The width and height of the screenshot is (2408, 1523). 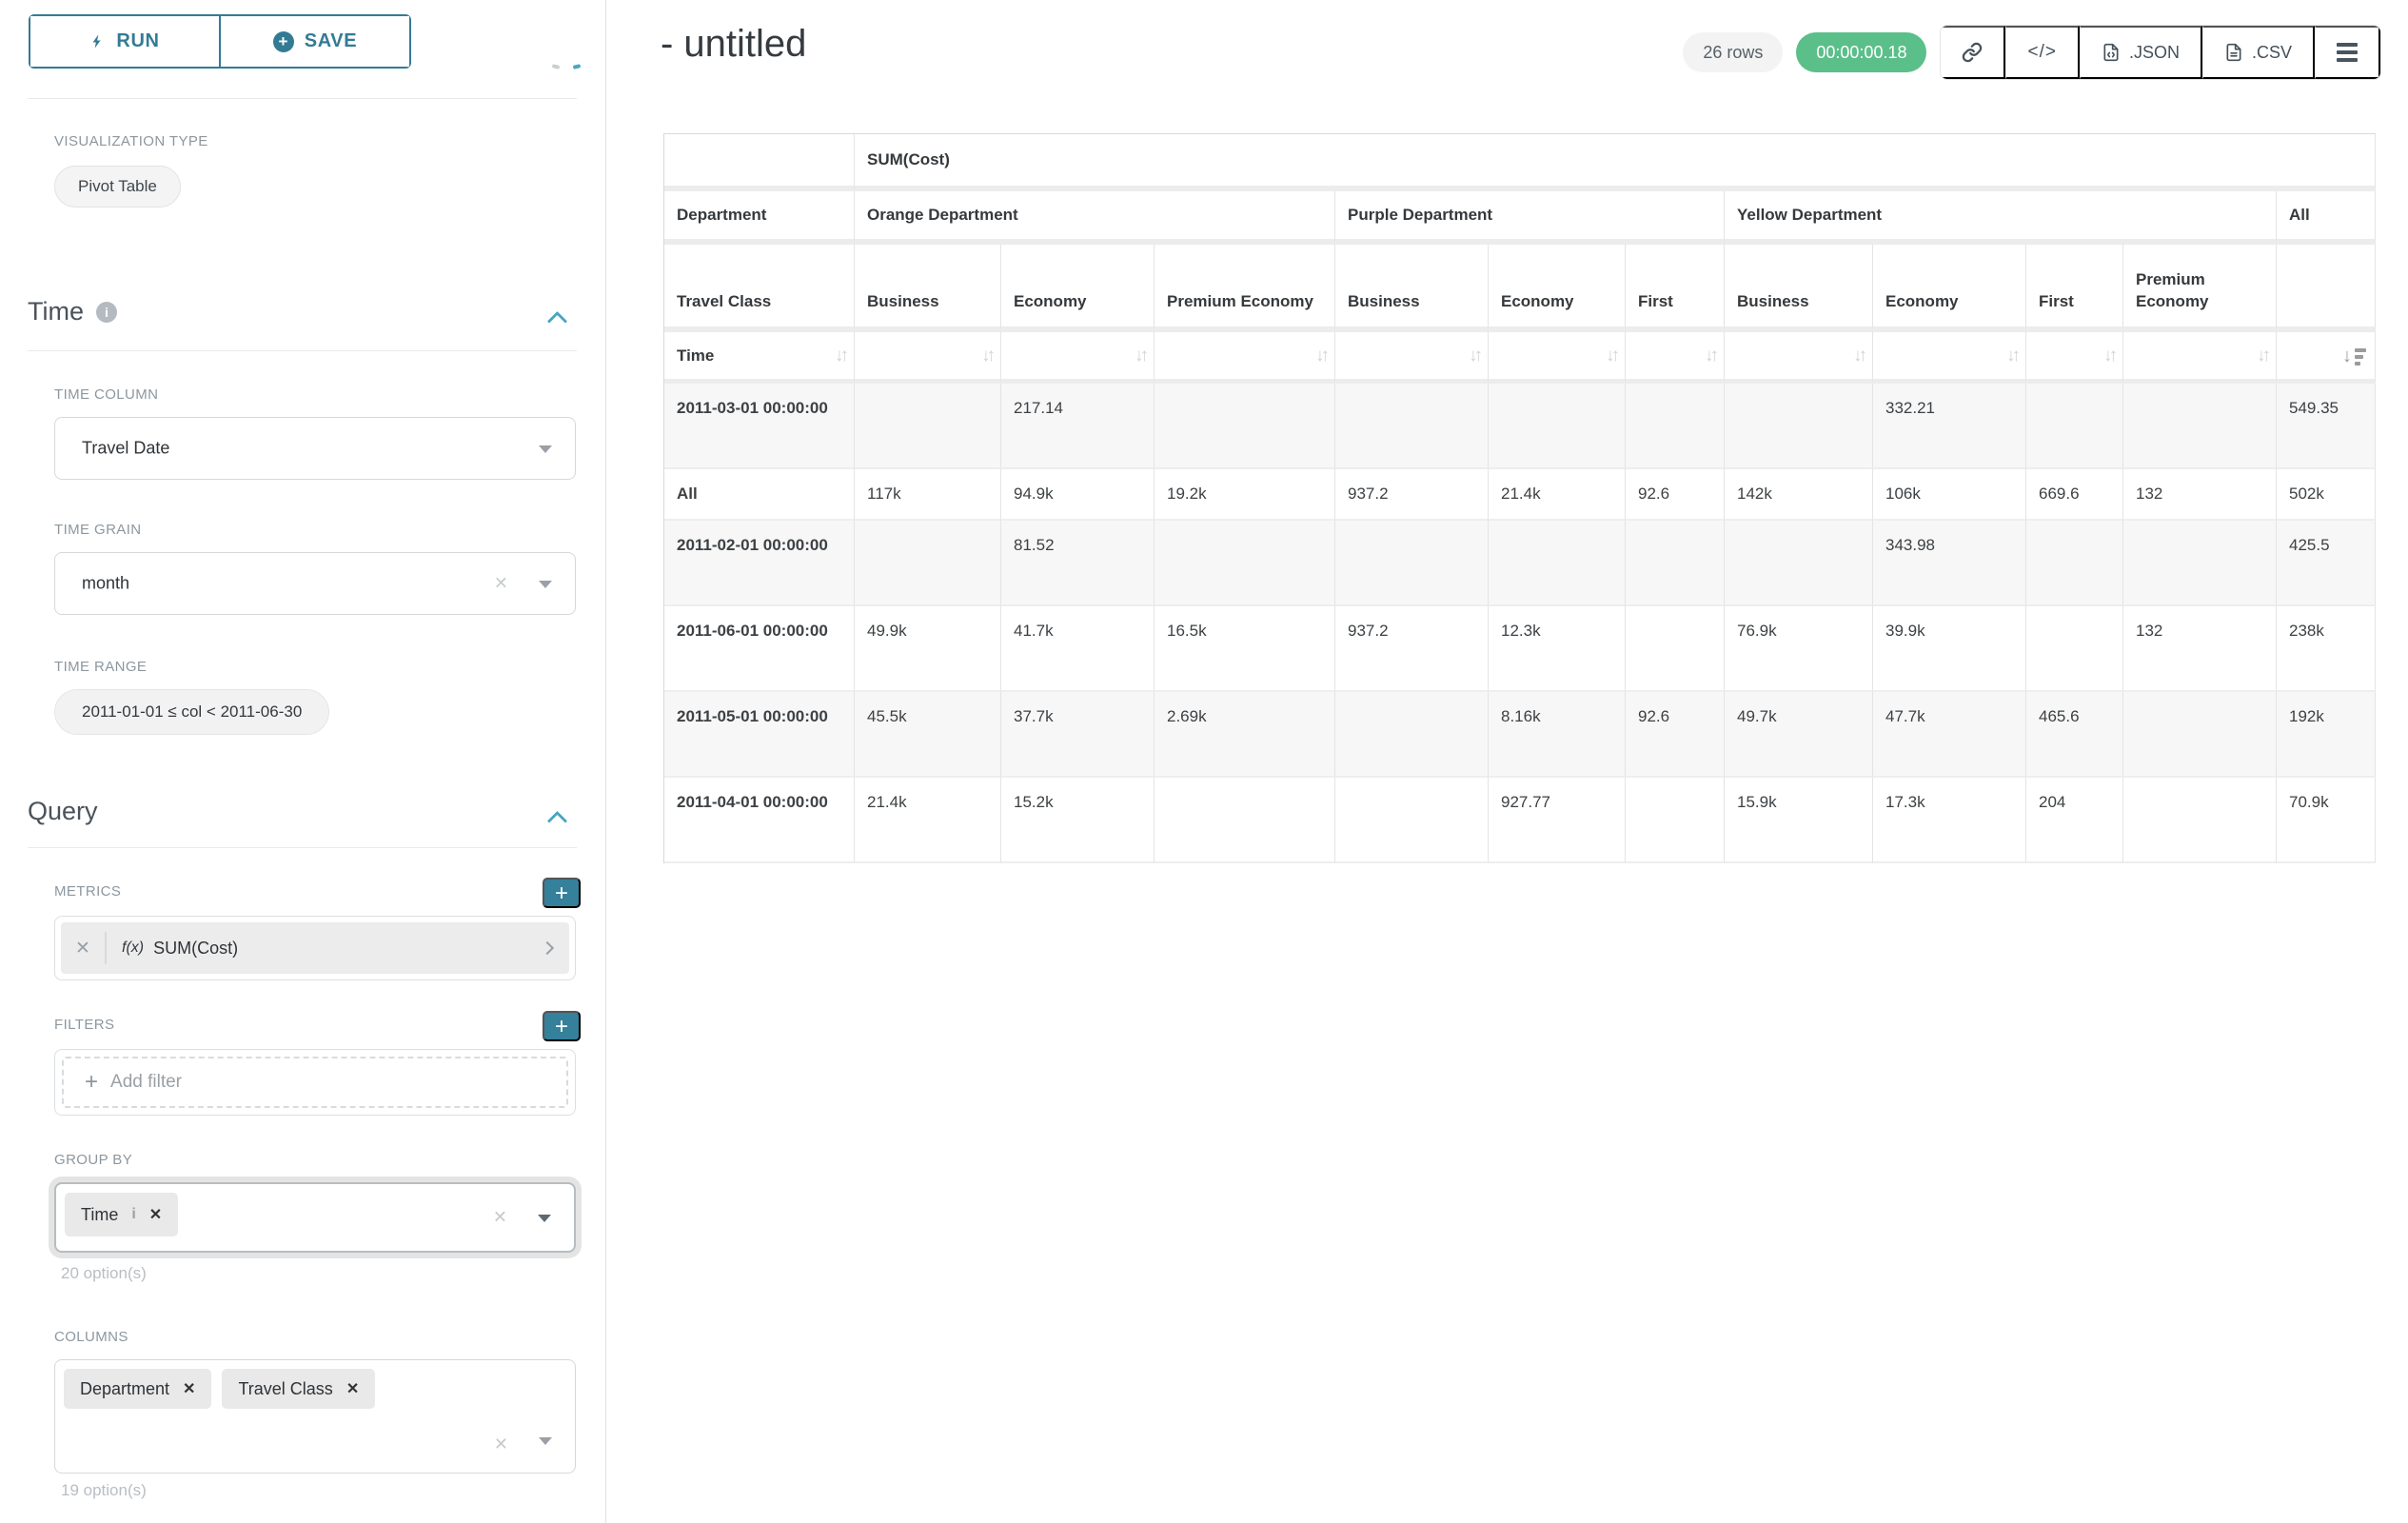 I want to click on metric-chip-label: SUM(Cost), so click(x=196, y=948).